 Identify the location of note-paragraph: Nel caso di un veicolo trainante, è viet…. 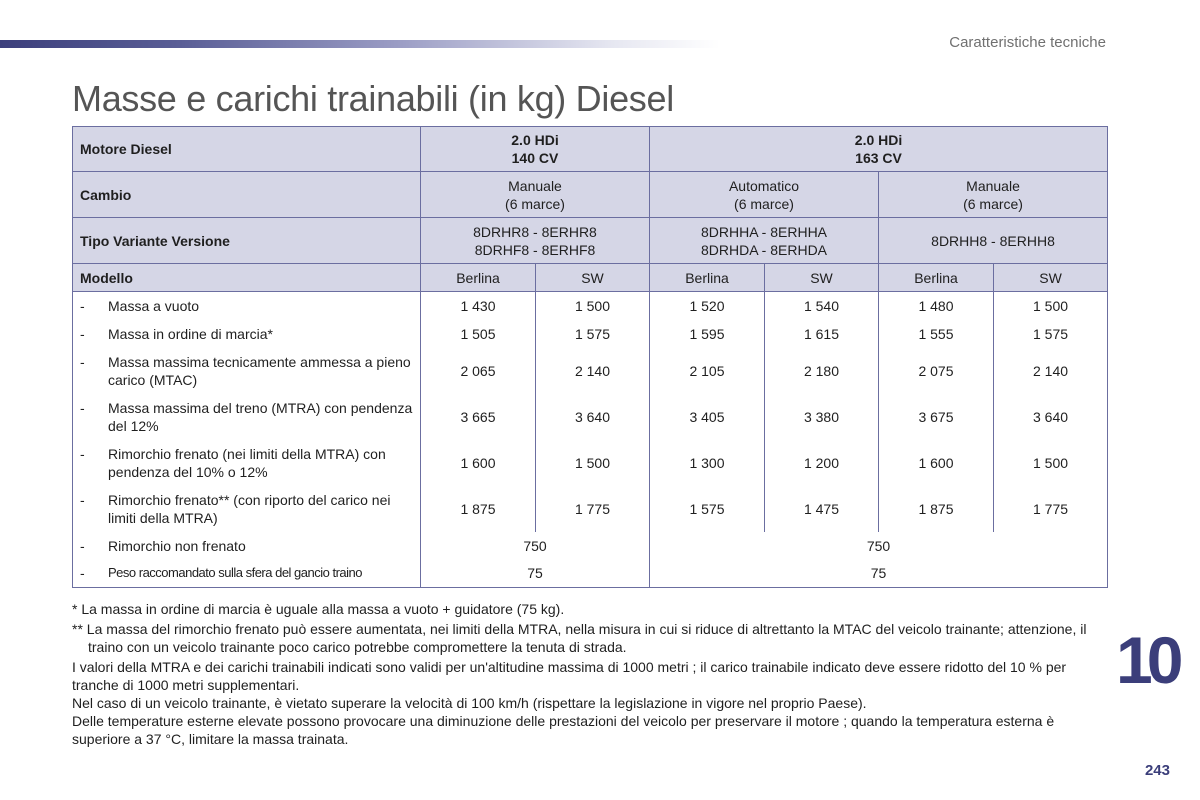
(469, 703).